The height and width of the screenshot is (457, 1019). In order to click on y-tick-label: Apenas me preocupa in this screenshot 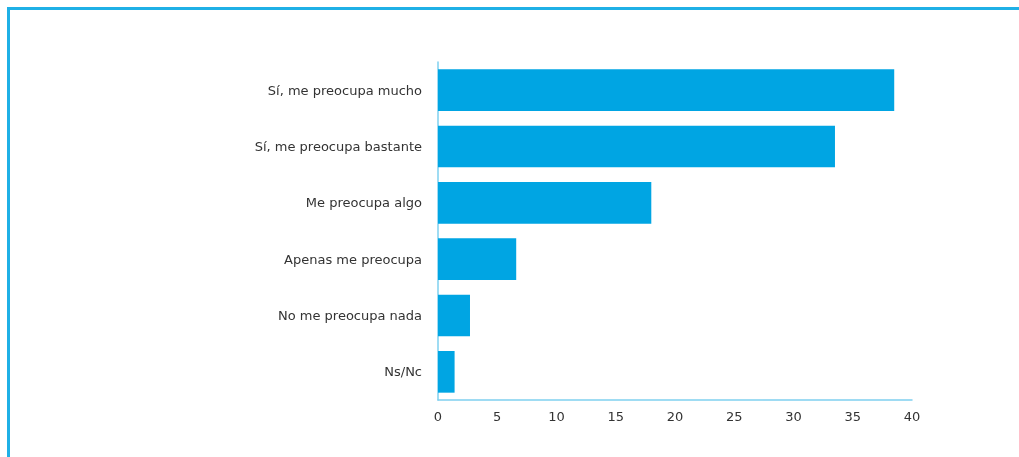, I will do `click(353, 259)`.